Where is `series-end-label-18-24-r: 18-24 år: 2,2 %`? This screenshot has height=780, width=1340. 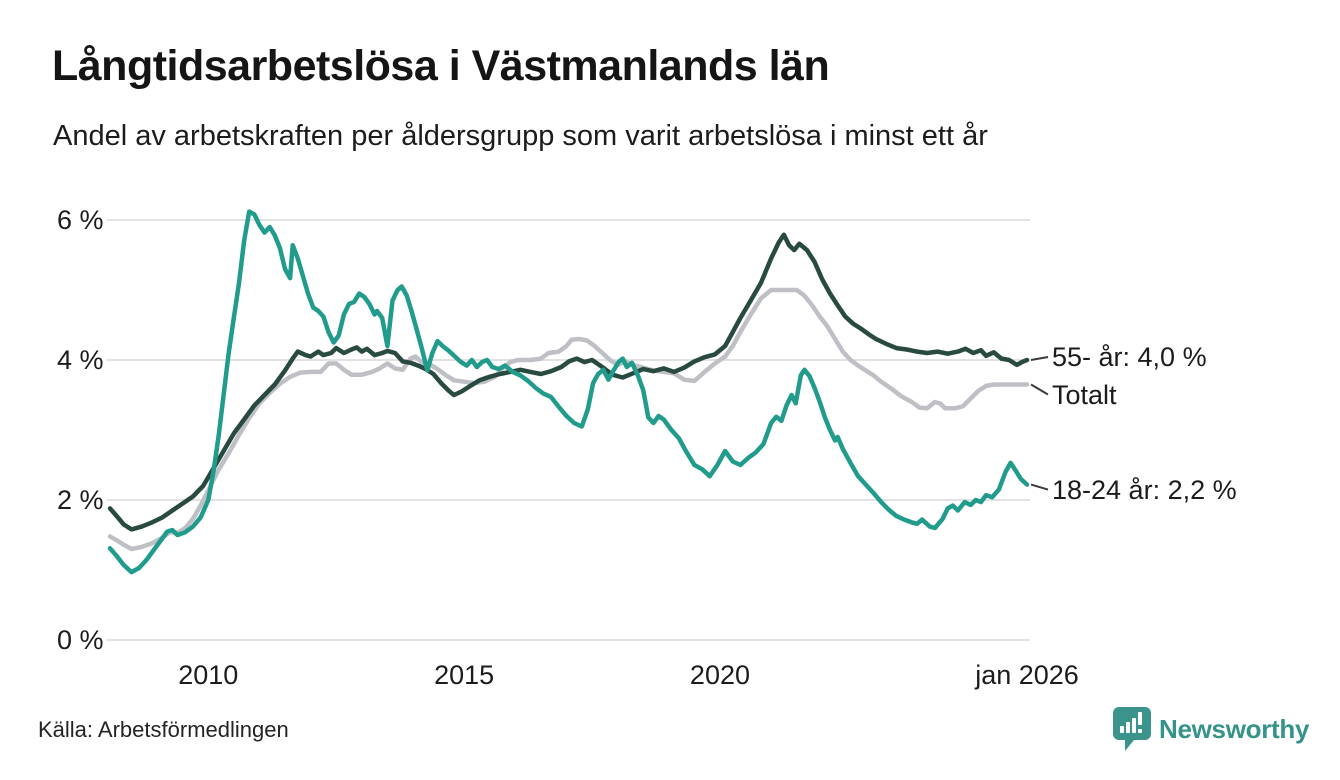
series-end-label-18-24-r: 18-24 år: 2,2 % is located at coordinates (1144, 489).